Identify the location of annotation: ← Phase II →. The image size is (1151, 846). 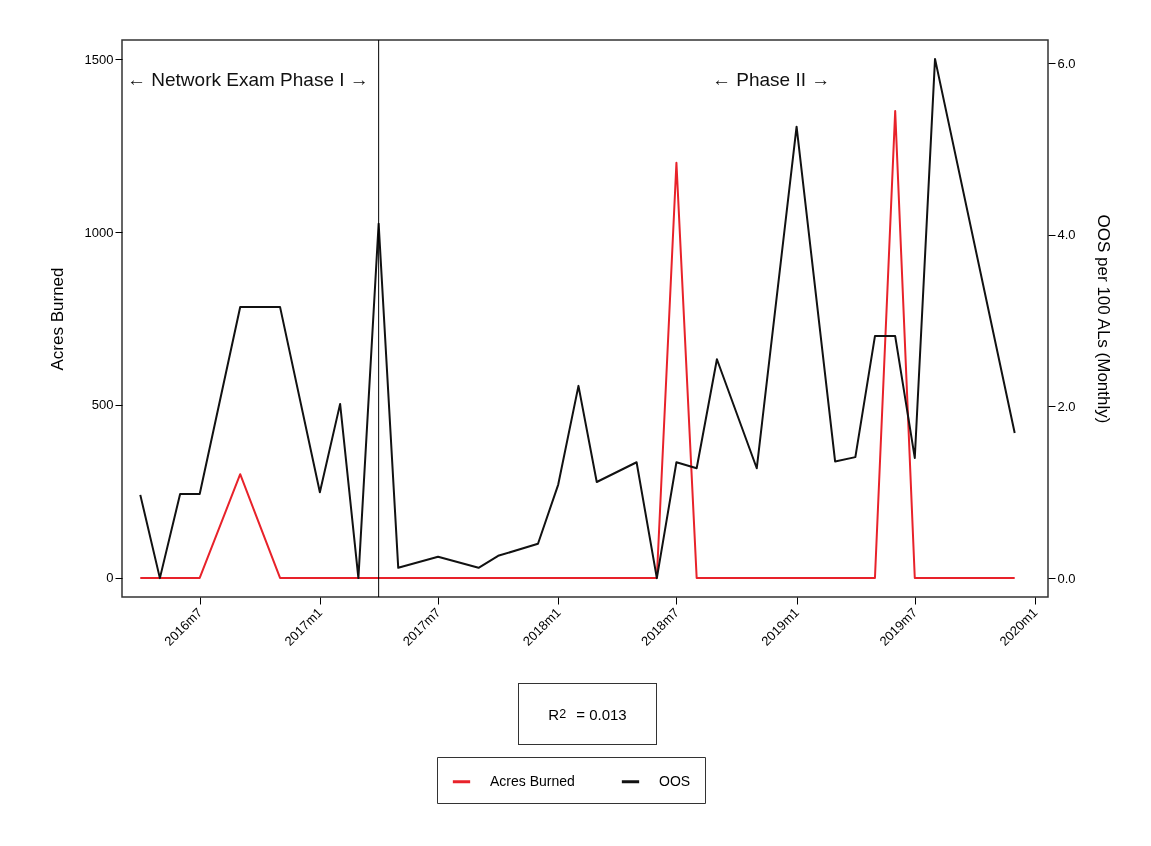
(771, 79).